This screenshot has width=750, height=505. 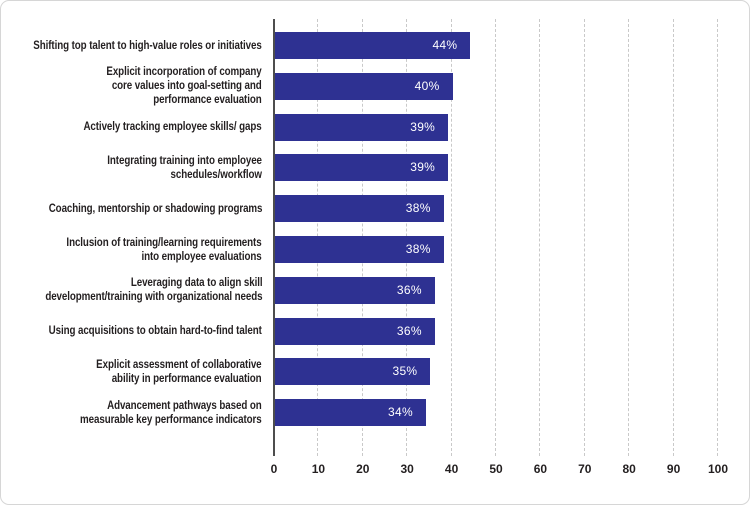 I want to click on x-tick-label: 50, so click(x=496, y=469).